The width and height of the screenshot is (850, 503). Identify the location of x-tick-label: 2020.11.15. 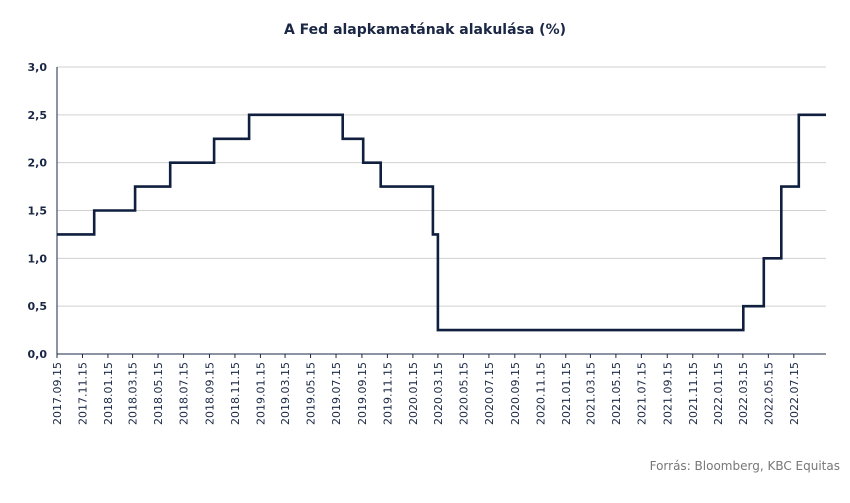
(540, 393).